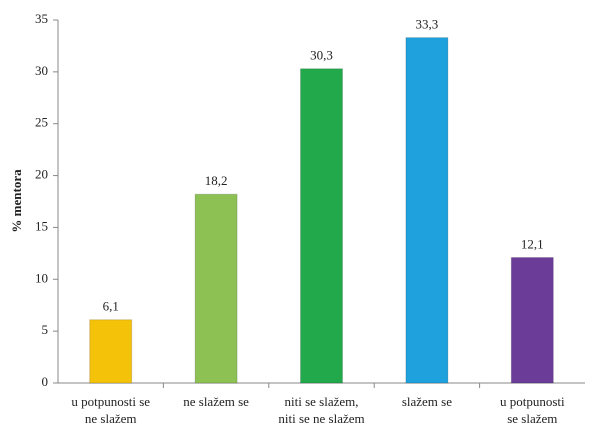 The image size is (594, 427). I want to click on y-tick-label: 25, so click(41, 122).